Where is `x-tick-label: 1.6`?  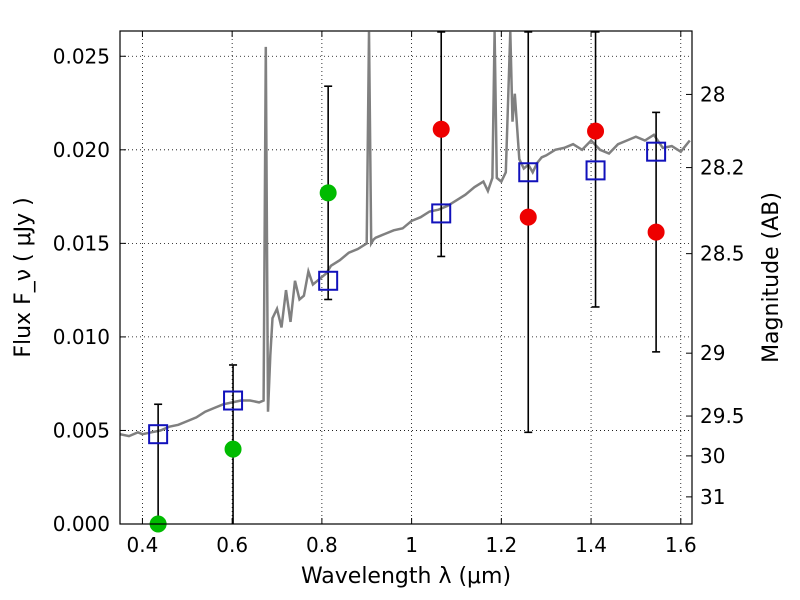
x-tick-label: 1.6 is located at coordinates (681, 545).